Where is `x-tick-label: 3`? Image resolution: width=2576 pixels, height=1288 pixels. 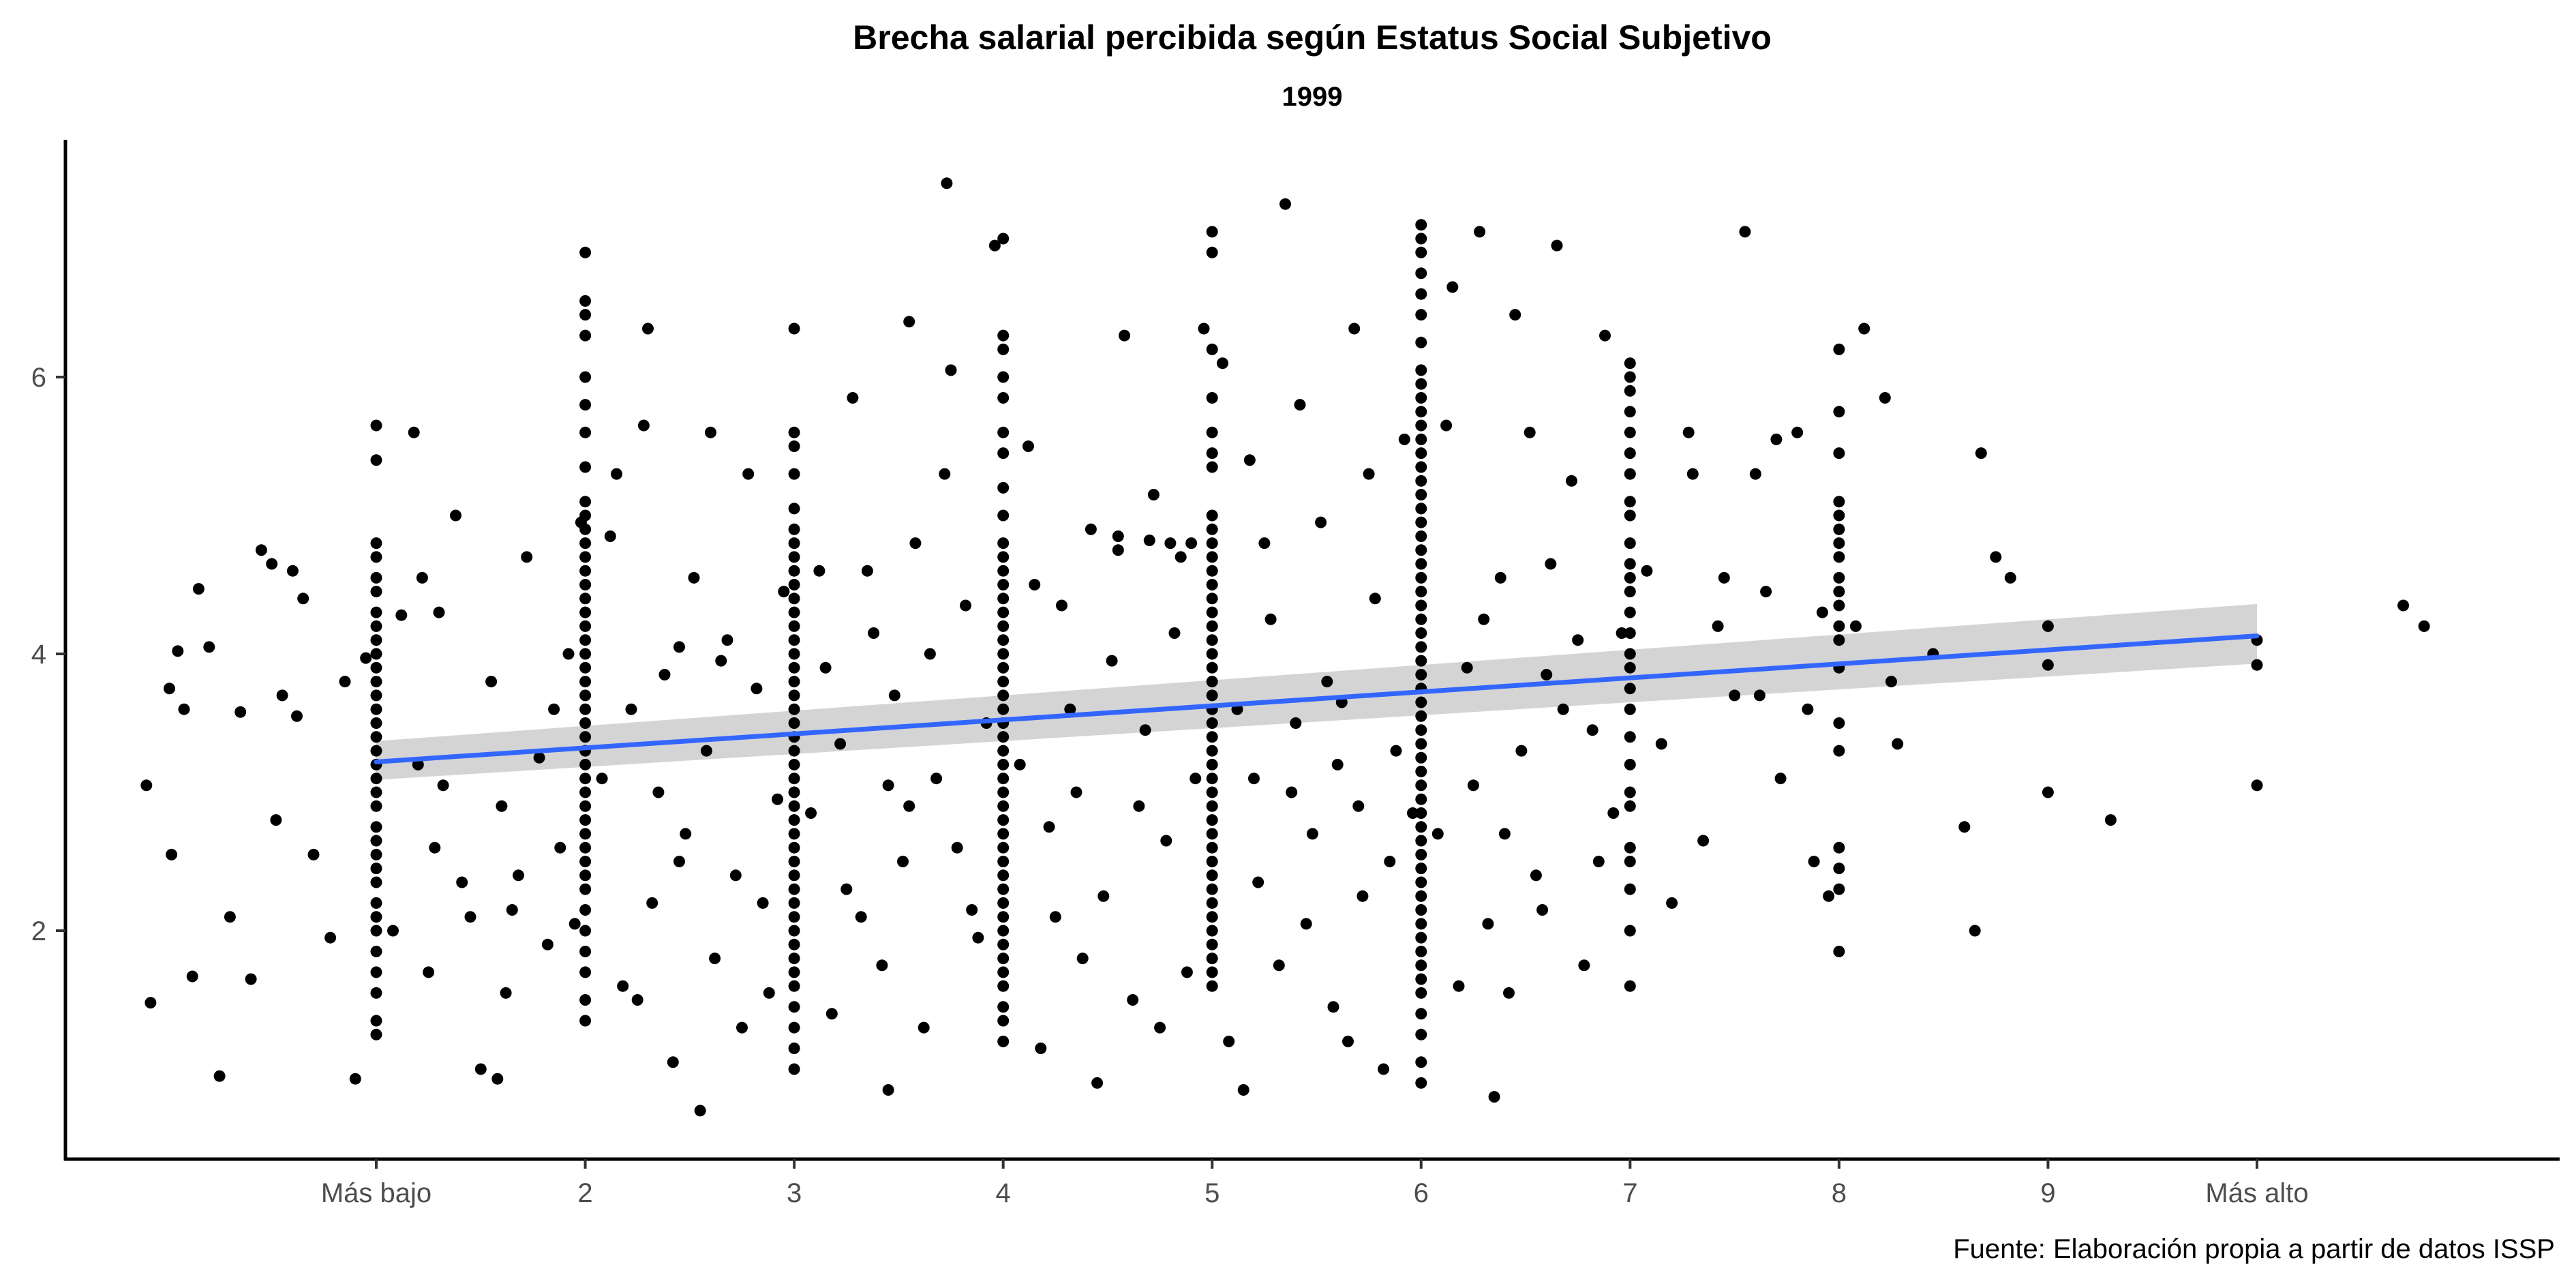
x-tick-label: 3 is located at coordinates (794, 1193).